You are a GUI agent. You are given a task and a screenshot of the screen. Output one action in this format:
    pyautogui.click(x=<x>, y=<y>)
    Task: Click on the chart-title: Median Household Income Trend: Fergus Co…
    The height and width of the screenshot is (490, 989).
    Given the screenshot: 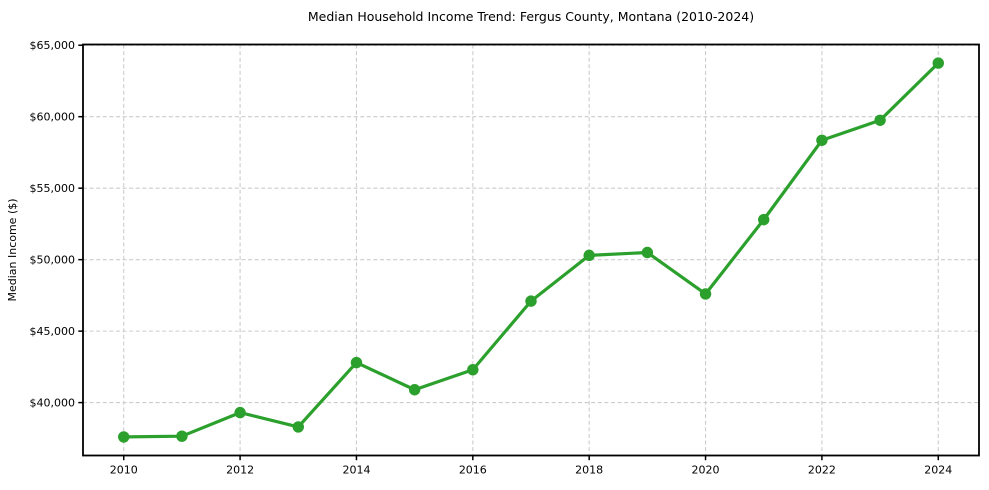 What is the action you would take?
    pyautogui.click(x=531, y=16)
    